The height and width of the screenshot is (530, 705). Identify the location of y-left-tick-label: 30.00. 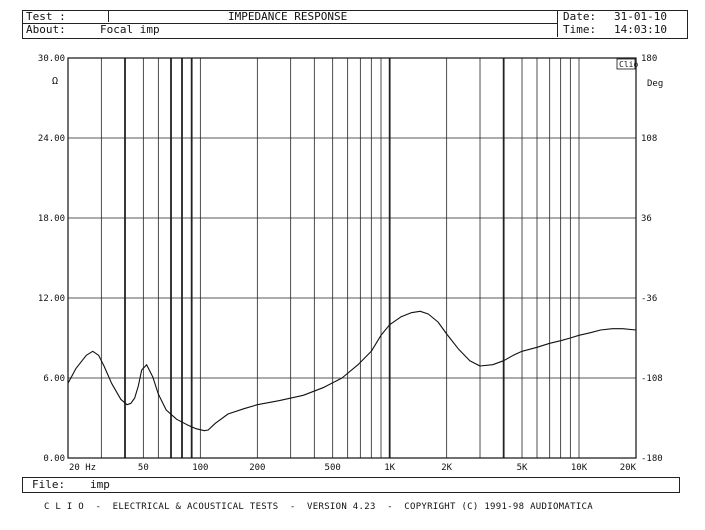
(51, 59).